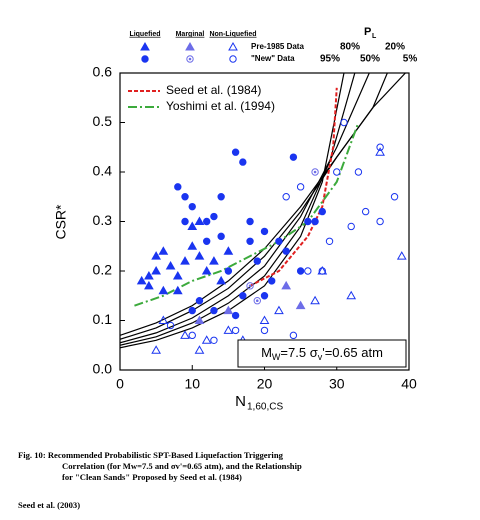 The width and height of the screenshot is (480, 520). Describe the element at coordinates (352, 352) in the screenshot. I see `annotation-part: '=0.65 atm` at that location.